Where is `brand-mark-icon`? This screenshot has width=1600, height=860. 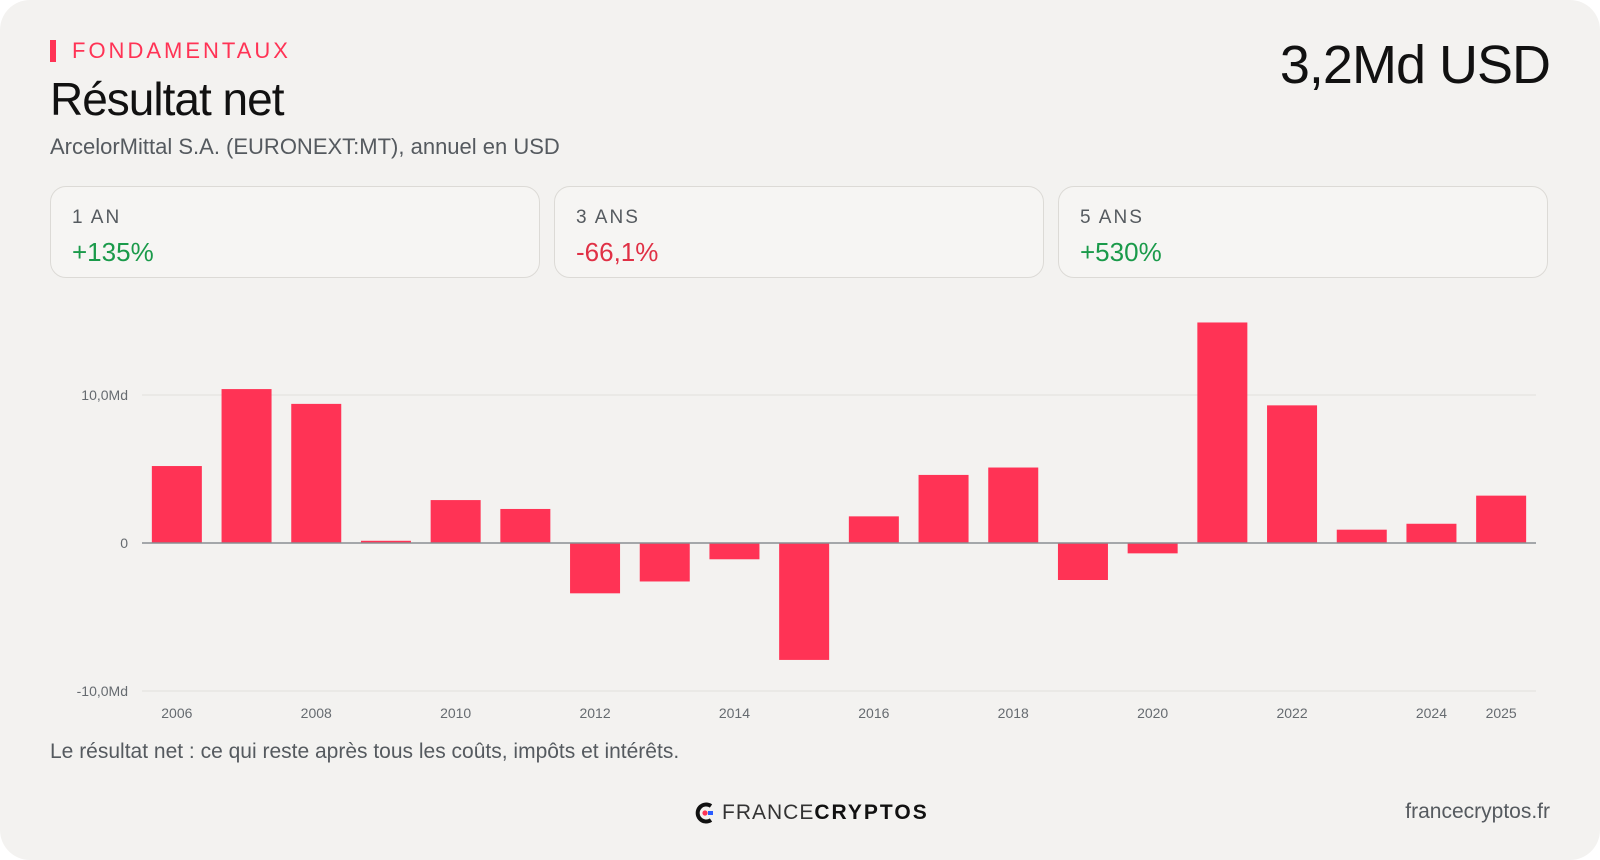
brand-mark-icon is located at coordinates (704, 813).